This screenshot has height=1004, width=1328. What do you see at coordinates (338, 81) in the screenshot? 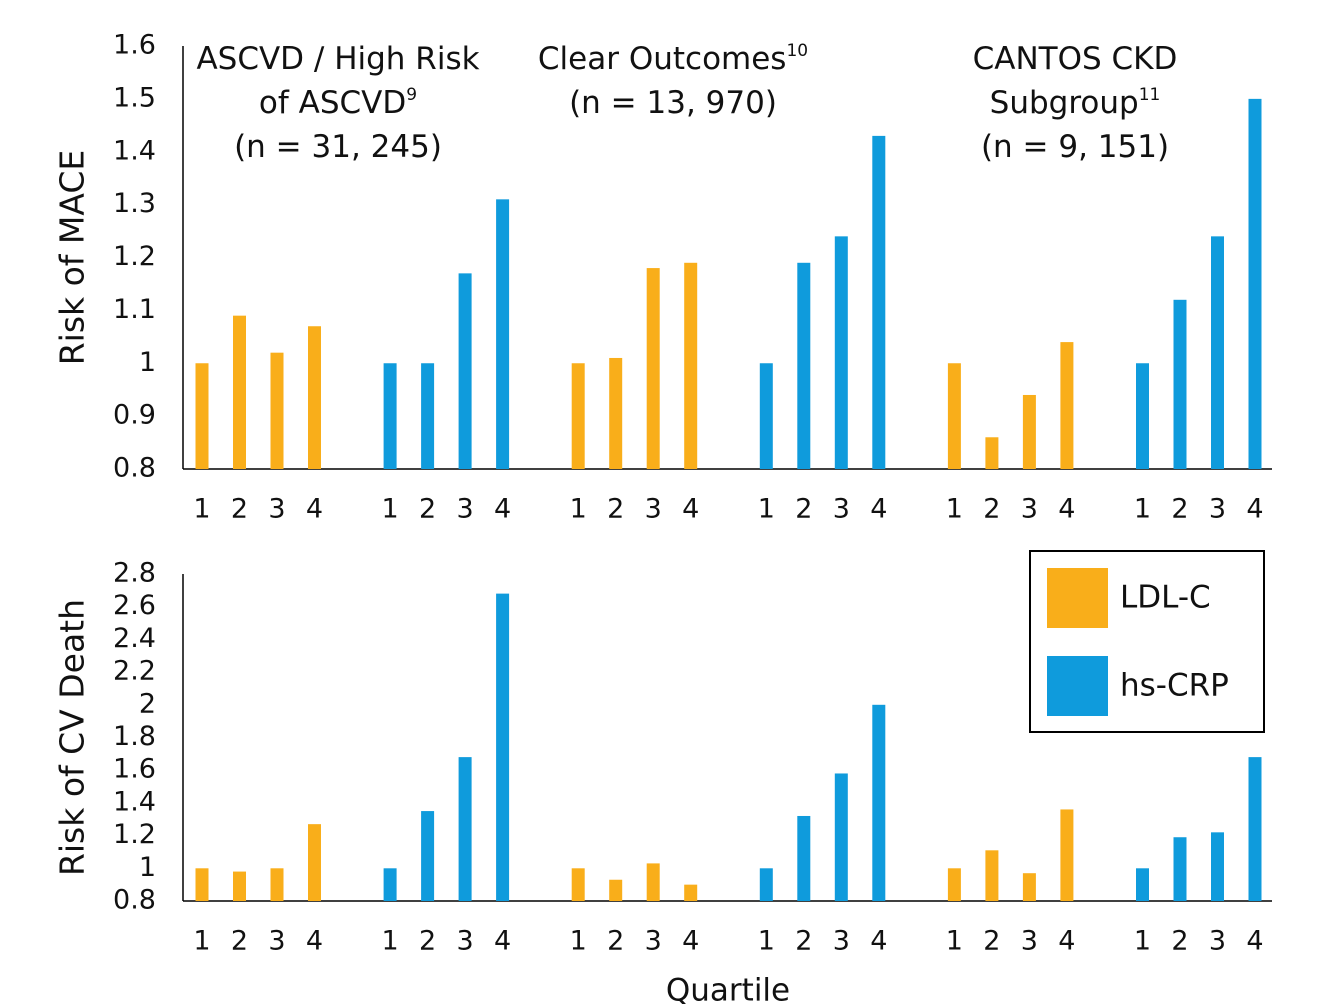
I see `study-name: ASCVD / High Risk of ASCVD` at bounding box center [338, 81].